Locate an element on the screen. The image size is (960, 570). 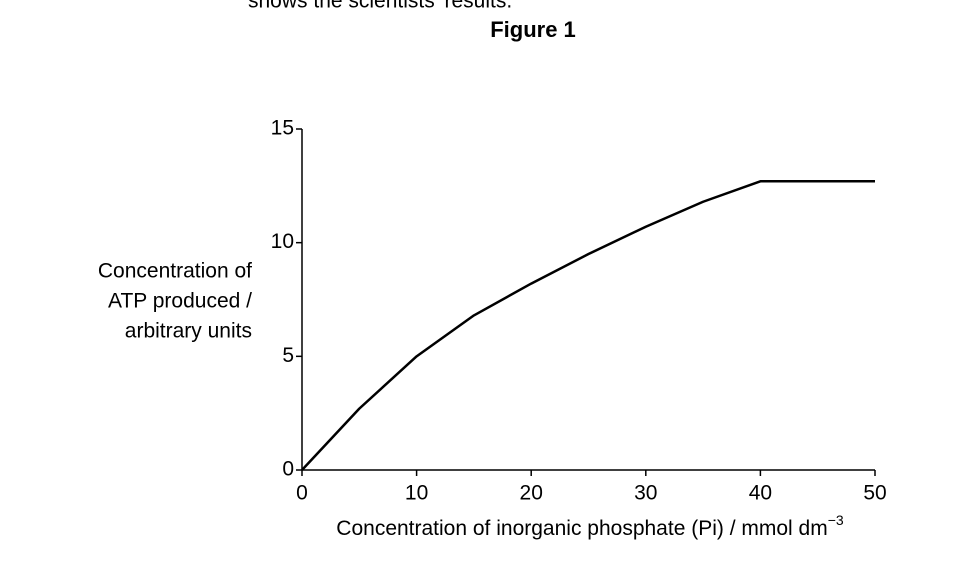
x-tick-label: 50 is located at coordinates (874, 493).